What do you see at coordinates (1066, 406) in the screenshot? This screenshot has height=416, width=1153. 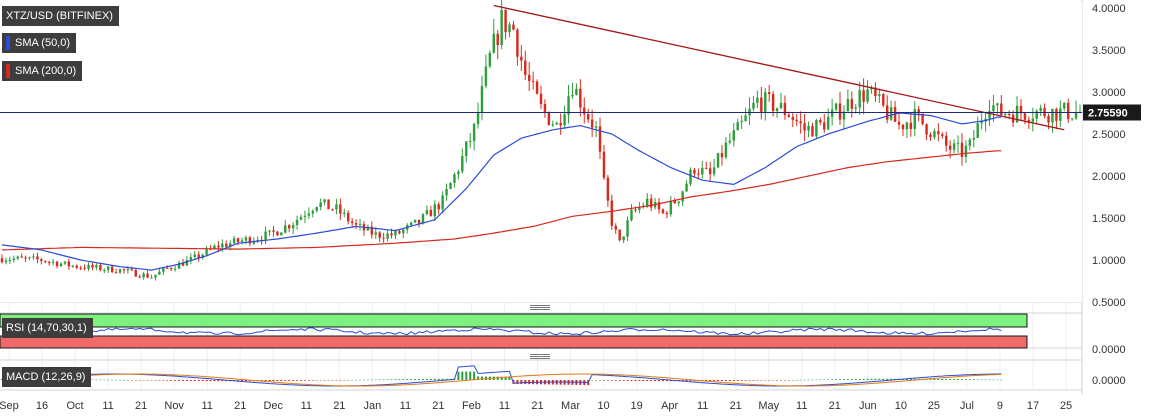 I see `time-tick-label: 25` at bounding box center [1066, 406].